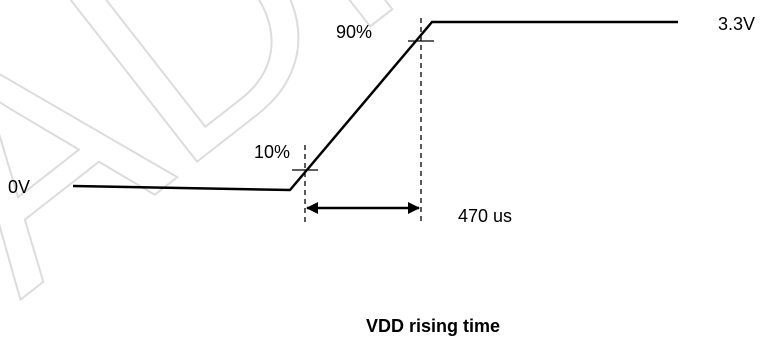 The image size is (773, 342). I want to click on diagram-caption: VDD rising time, so click(433, 326).